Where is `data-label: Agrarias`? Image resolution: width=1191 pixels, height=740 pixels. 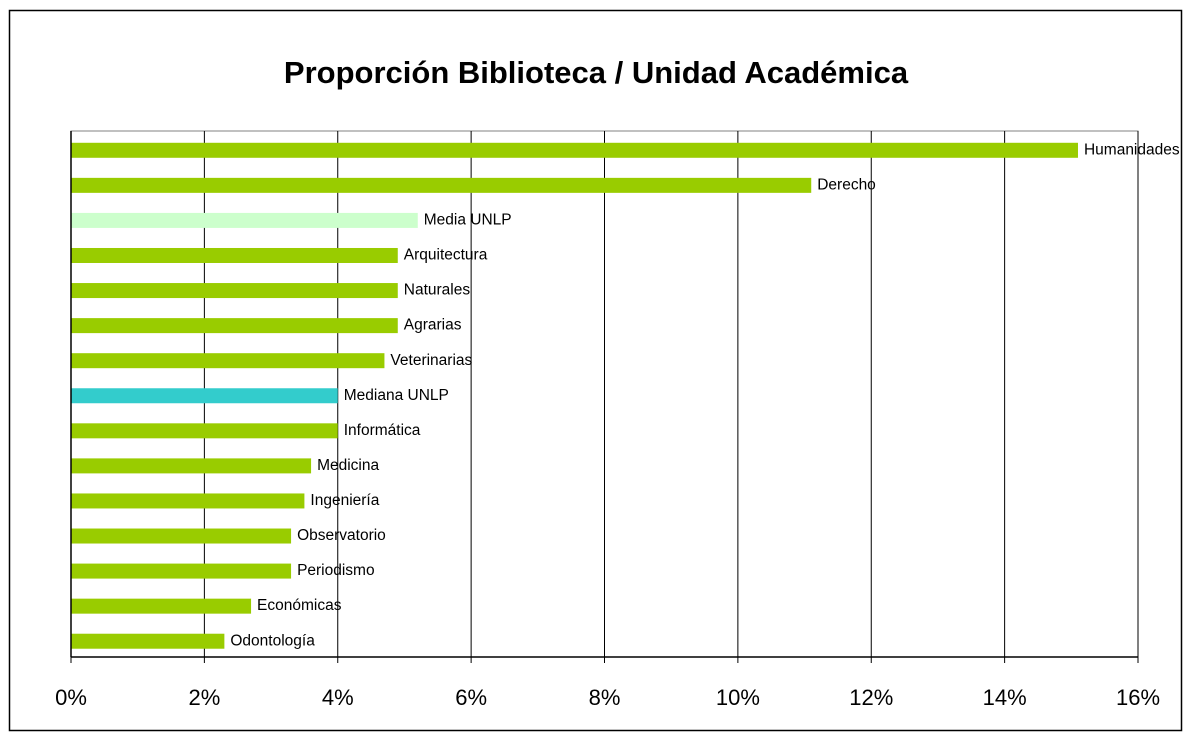 data-label: Agrarias is located at coordinates (433, 325).